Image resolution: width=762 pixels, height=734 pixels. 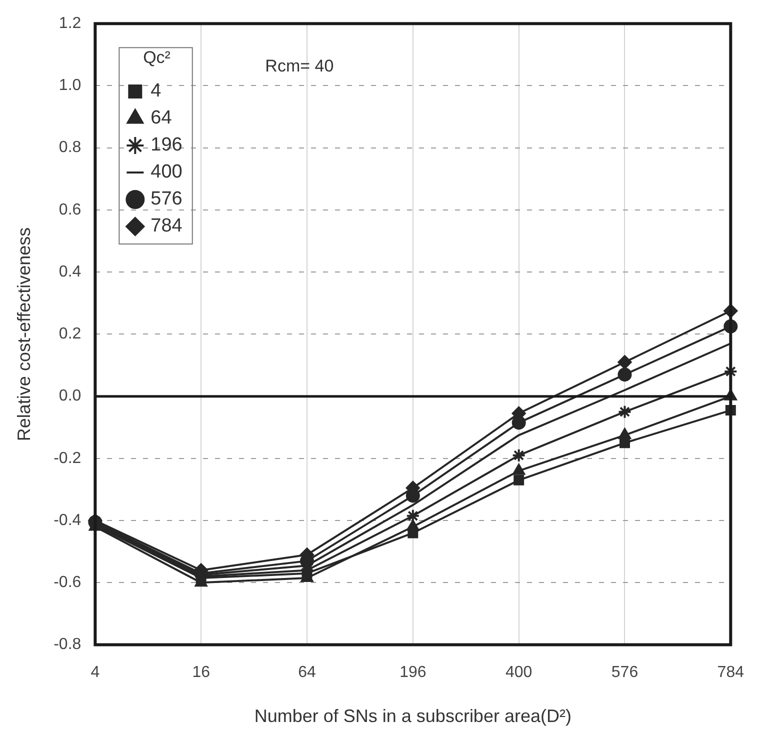 What do you see at coordinates (68, 645) in the screenshot?
I see `y-tick-label: -0.8` at bounding box center [68, 645].